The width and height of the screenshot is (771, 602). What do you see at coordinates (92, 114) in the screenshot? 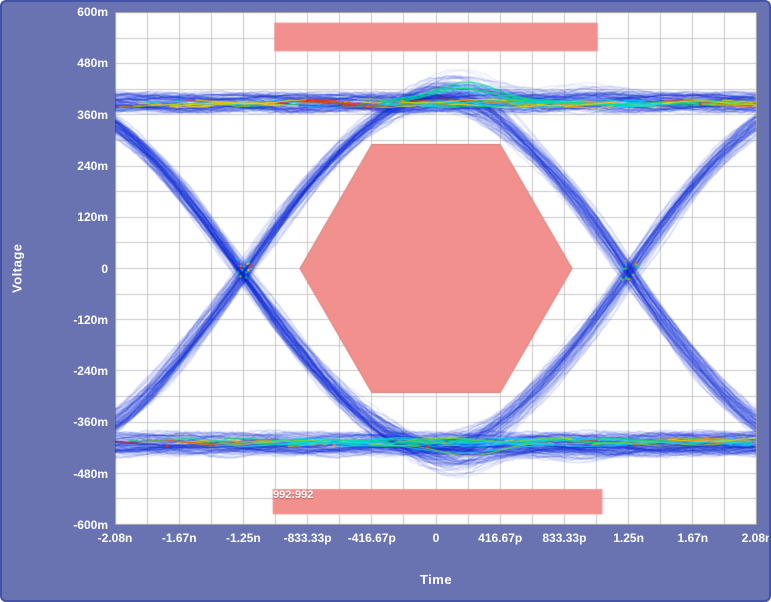
I see `y-tick-label: 360m` at bounding box center [92, 114].